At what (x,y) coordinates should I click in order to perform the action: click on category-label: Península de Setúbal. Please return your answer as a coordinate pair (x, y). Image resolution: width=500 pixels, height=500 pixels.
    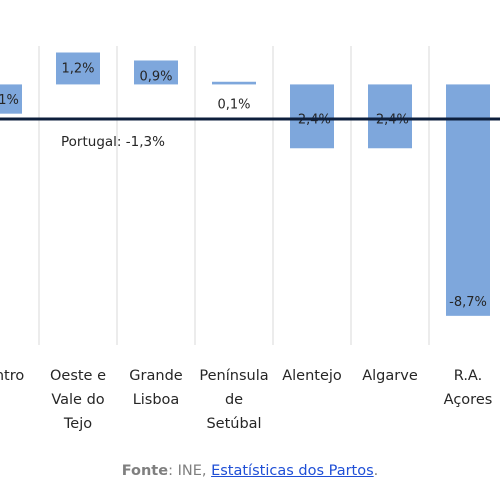
    Looking at the image, I should click on (234, 400).